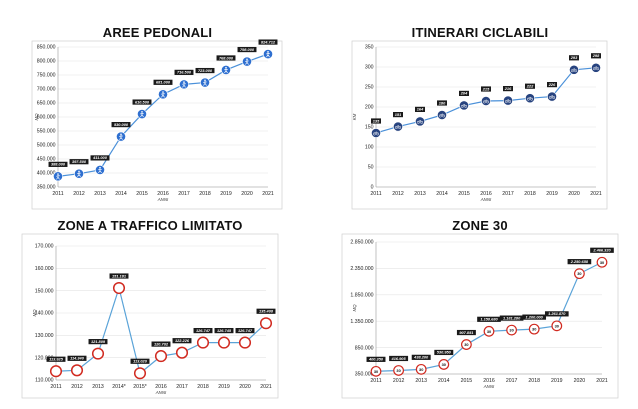  What do you see at coordinates (77, 358) in the screenshot?
I see `data-label: 114.340` at bounding box center [77, 358].